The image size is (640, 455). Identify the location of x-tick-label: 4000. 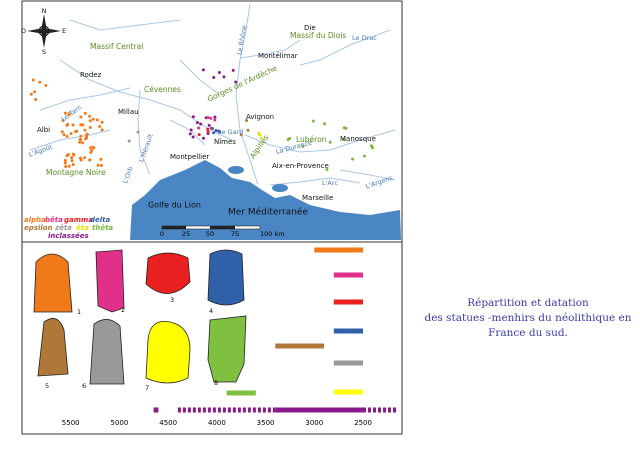
(217, 423).